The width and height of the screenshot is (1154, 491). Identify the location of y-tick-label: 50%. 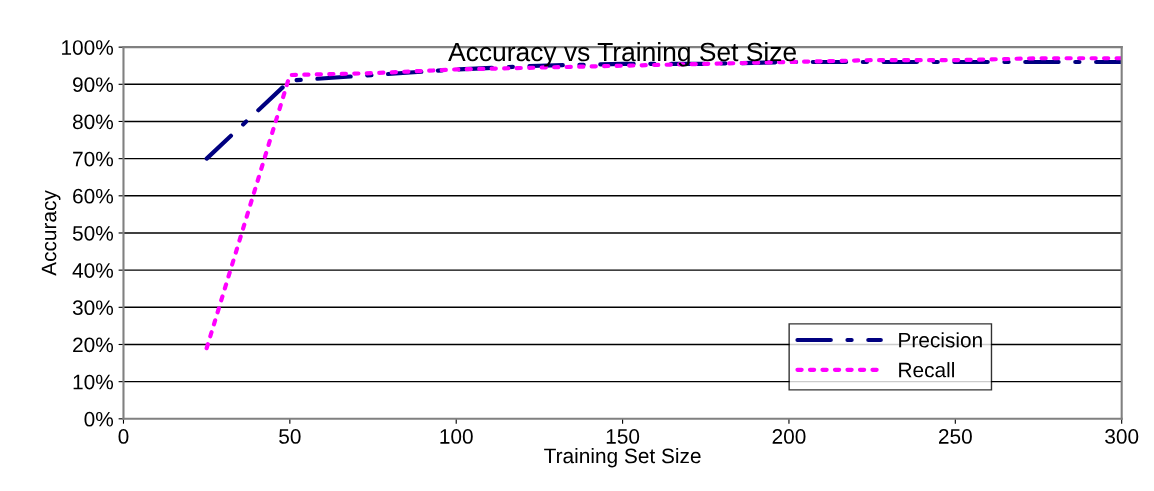
(93, 233).